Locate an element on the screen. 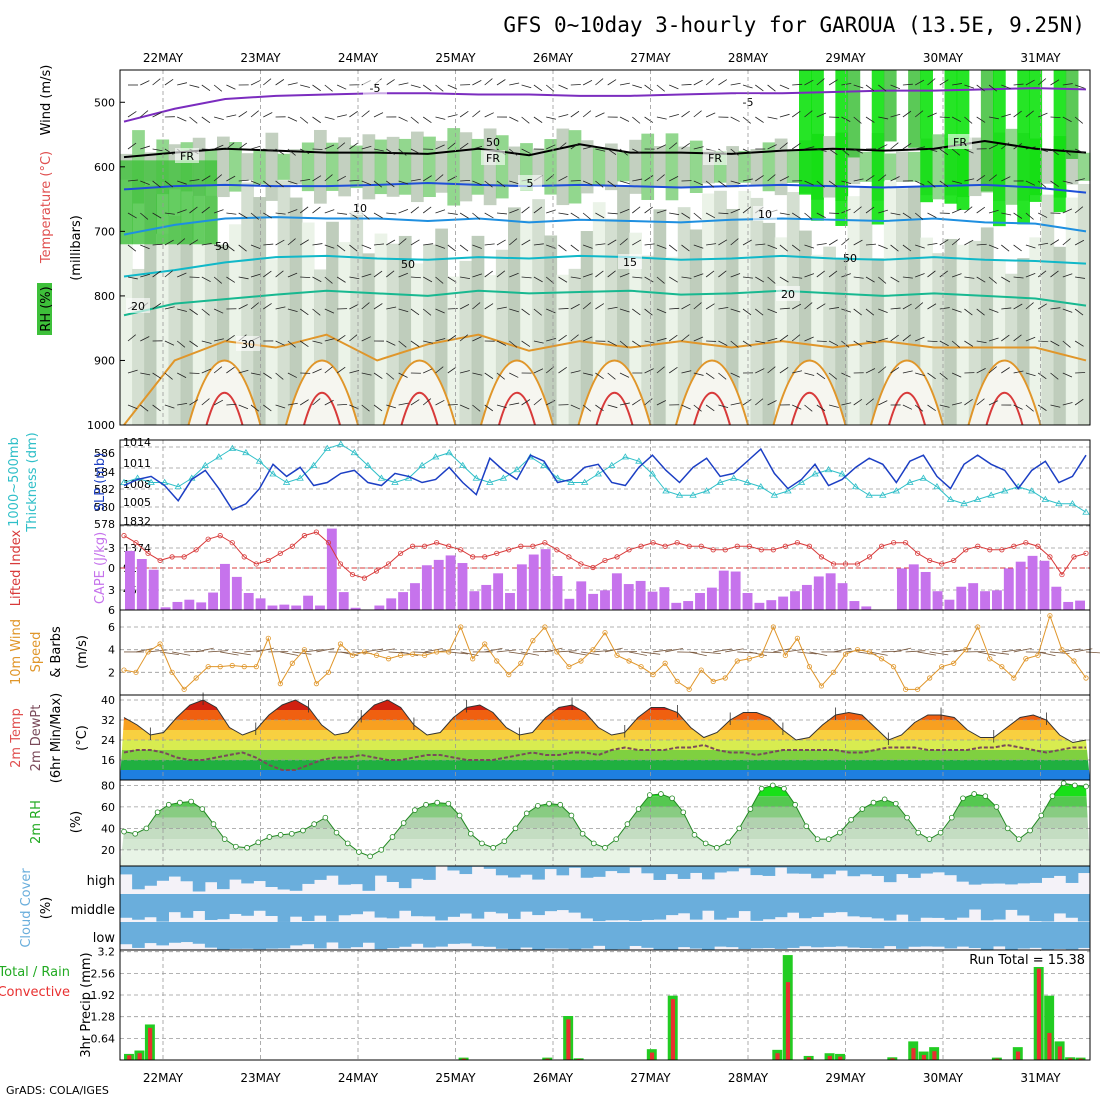  precip-convective-bar is located at coordinates (1070, 1059).